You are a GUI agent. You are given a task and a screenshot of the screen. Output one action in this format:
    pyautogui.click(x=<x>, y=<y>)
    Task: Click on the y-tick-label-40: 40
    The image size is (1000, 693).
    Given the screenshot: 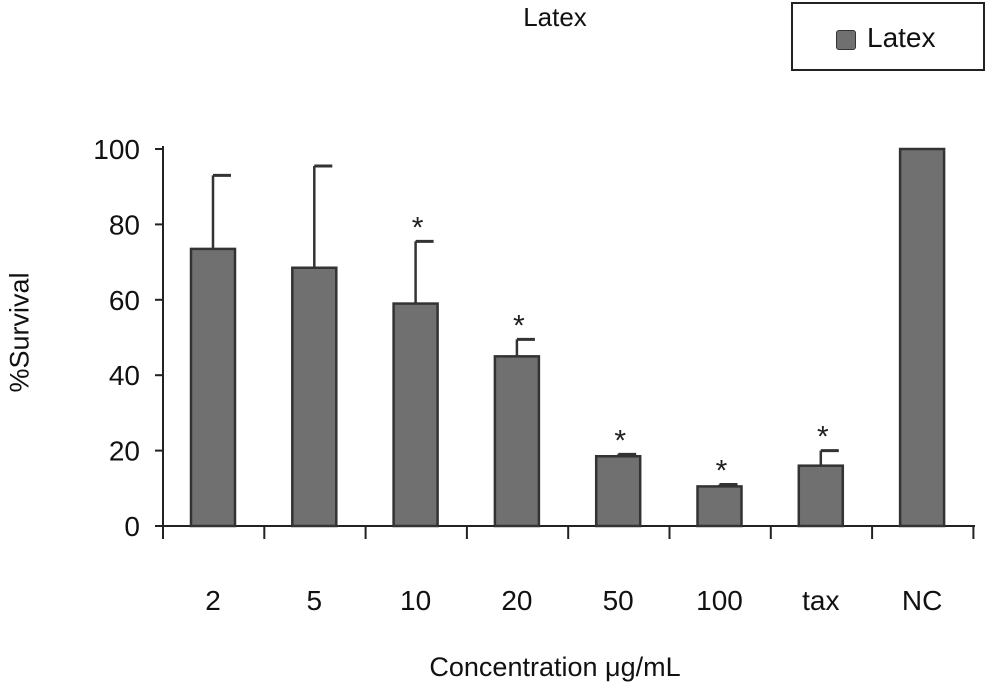 What is the action you would take?
    pyautogui.click(x=124, y=375)
    